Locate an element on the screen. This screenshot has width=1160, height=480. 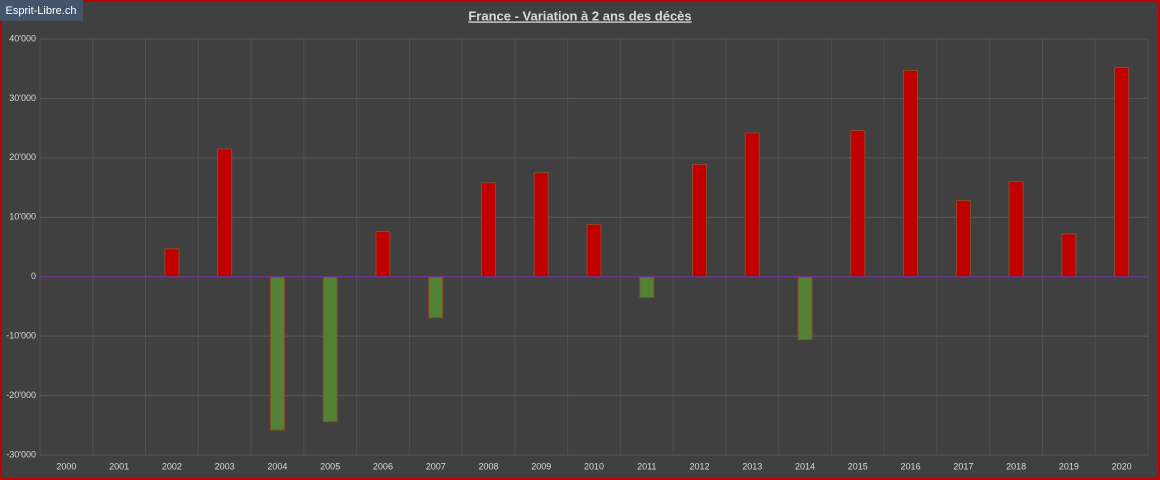
x-tick-label: 2006 is located at coordinates (383, 466).